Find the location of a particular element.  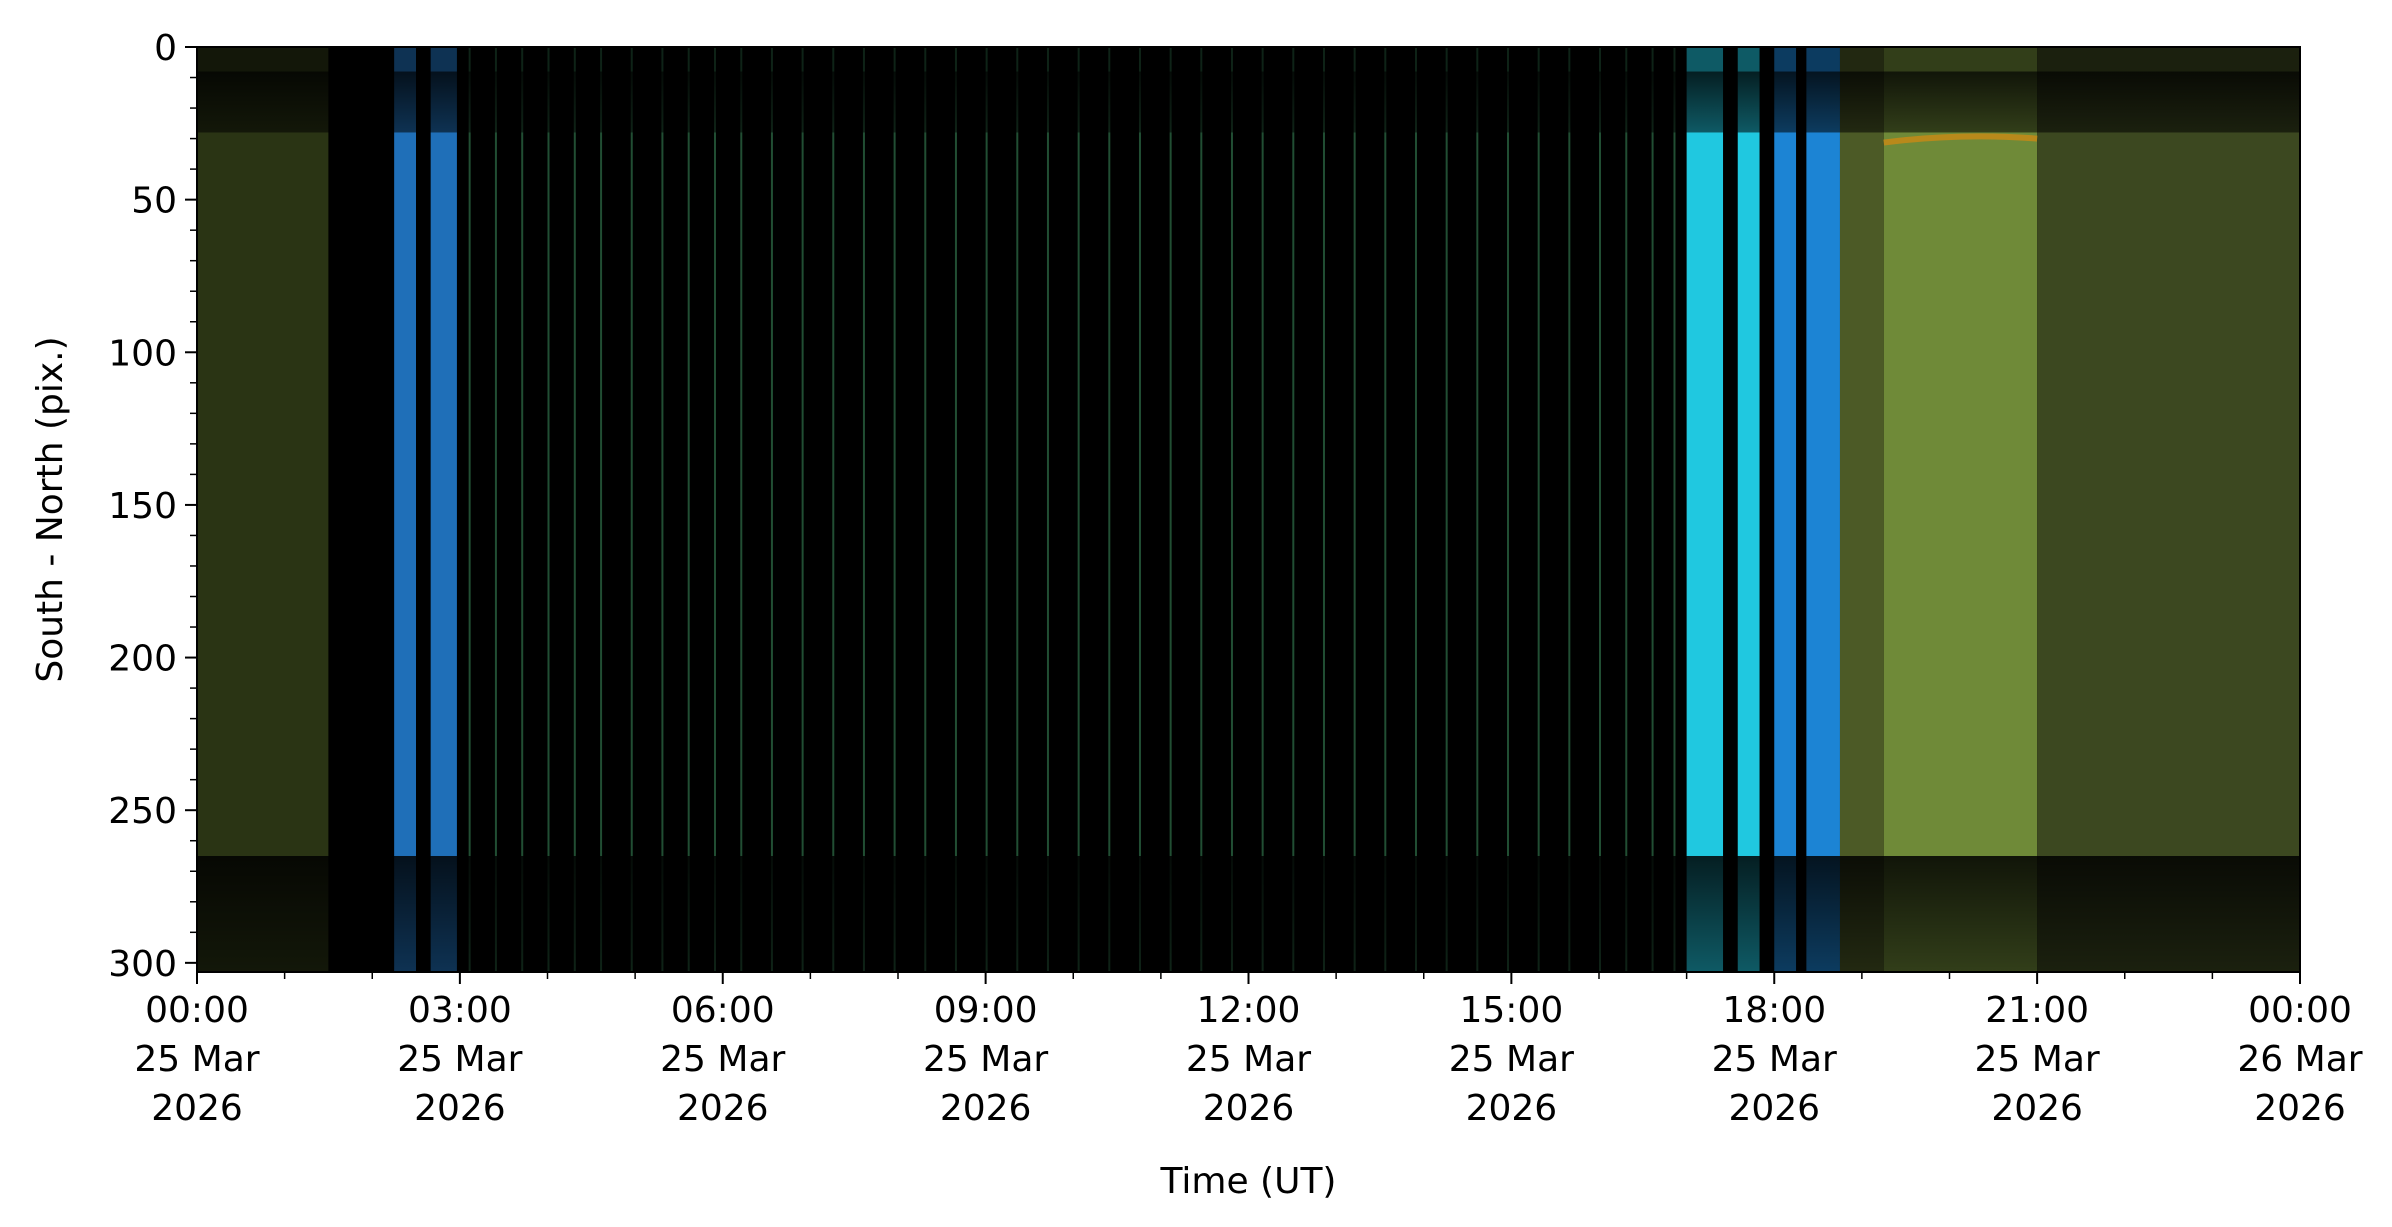

x-tick-label-6: 18:00 25 Mar 2026 is located at coordinates (1774, 1059).